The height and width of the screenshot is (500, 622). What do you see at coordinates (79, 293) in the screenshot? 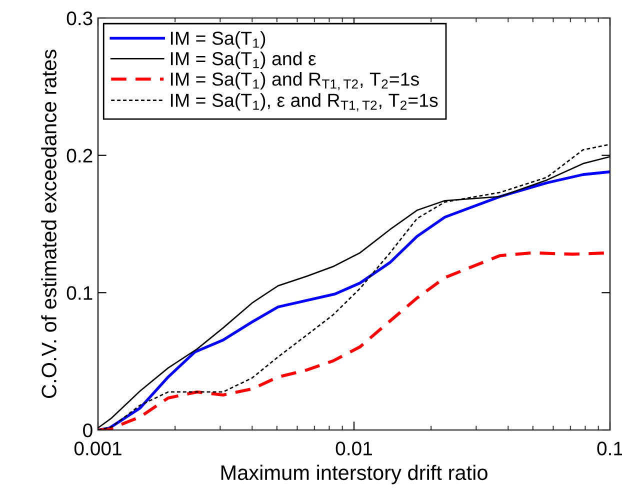
I see `y-tick-label: 0.1` at bounding box center [79, 293].